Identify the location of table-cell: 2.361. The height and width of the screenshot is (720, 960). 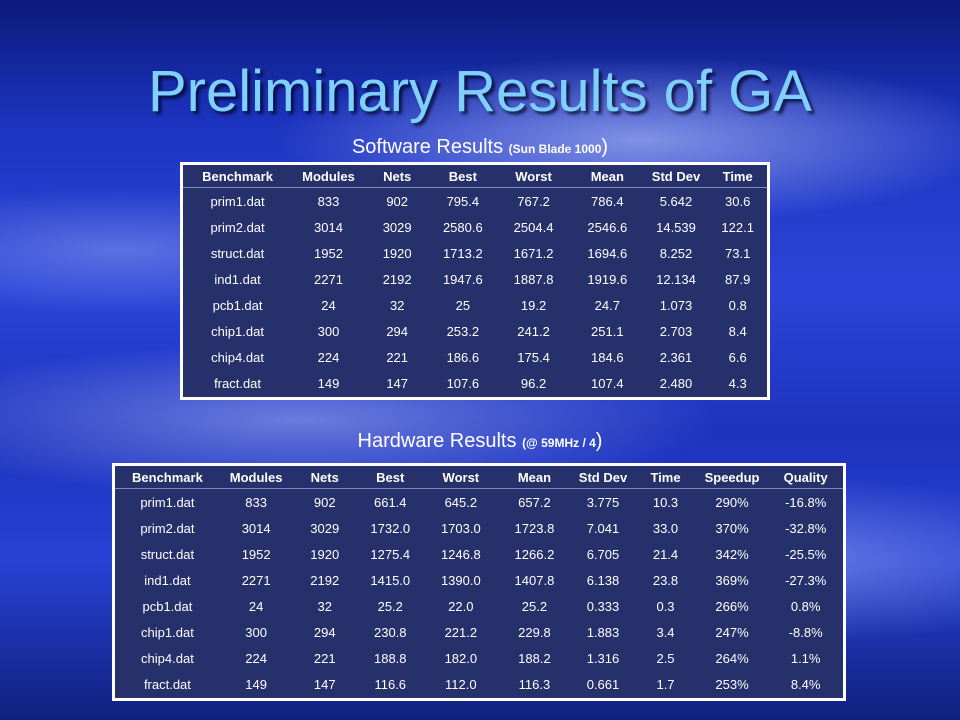
(676, 358).